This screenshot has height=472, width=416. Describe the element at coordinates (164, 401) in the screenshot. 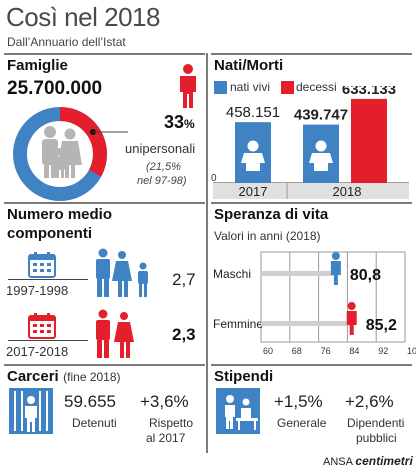

I see `carceri-change-value: +3,6%` at that location.